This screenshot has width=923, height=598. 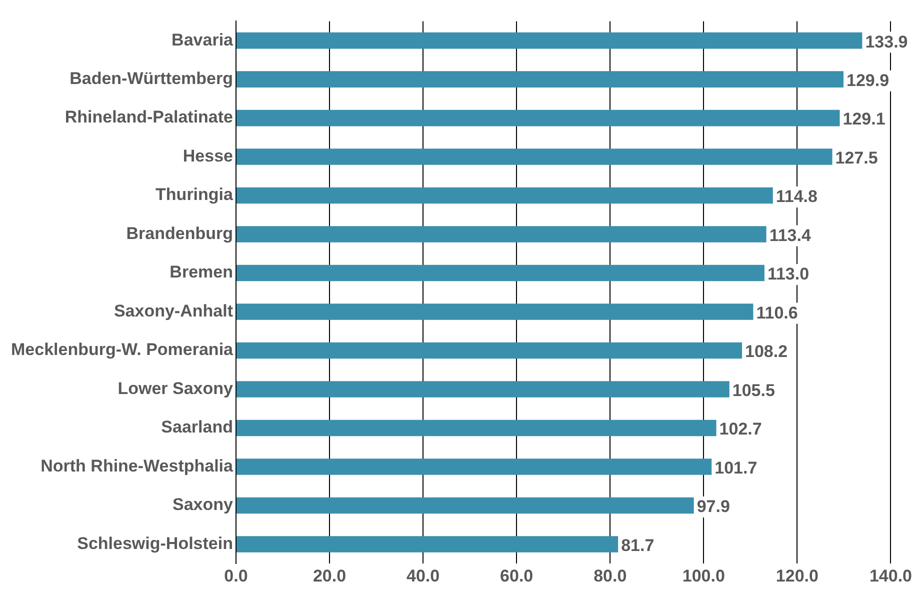 I want to click on y-tick-label: Lower Saxony, so click(x=176, y=388).